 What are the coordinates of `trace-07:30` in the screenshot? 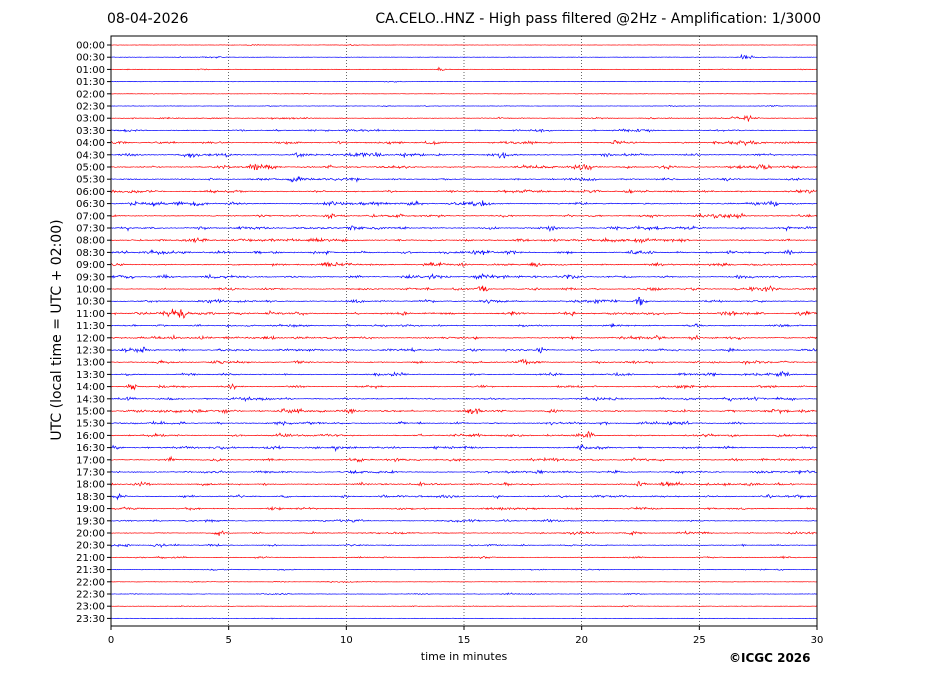 It's located at (464, 229).